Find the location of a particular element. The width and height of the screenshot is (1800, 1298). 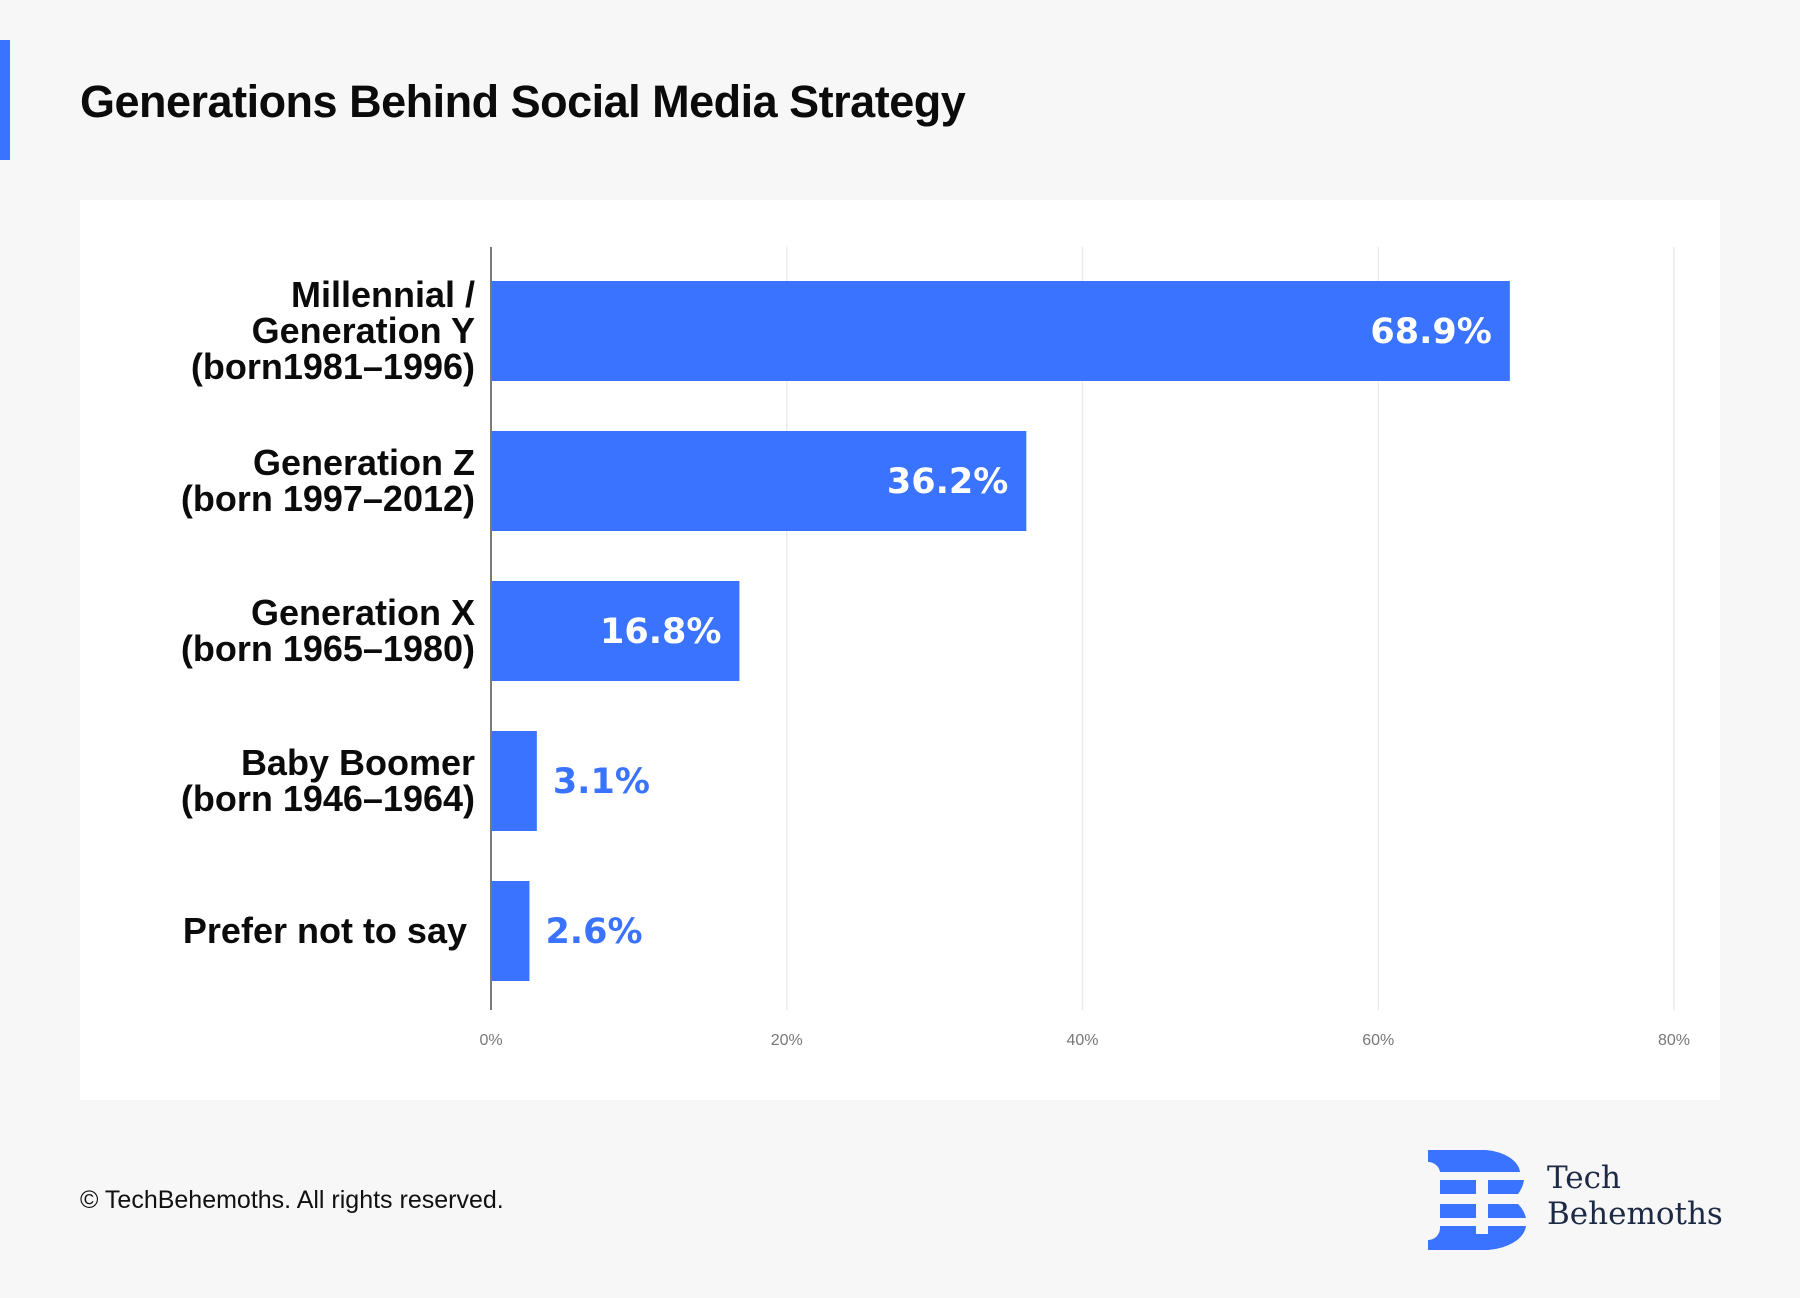

logo-wordmark: Tech Behemoths is located at coordinates (1635, 1196).